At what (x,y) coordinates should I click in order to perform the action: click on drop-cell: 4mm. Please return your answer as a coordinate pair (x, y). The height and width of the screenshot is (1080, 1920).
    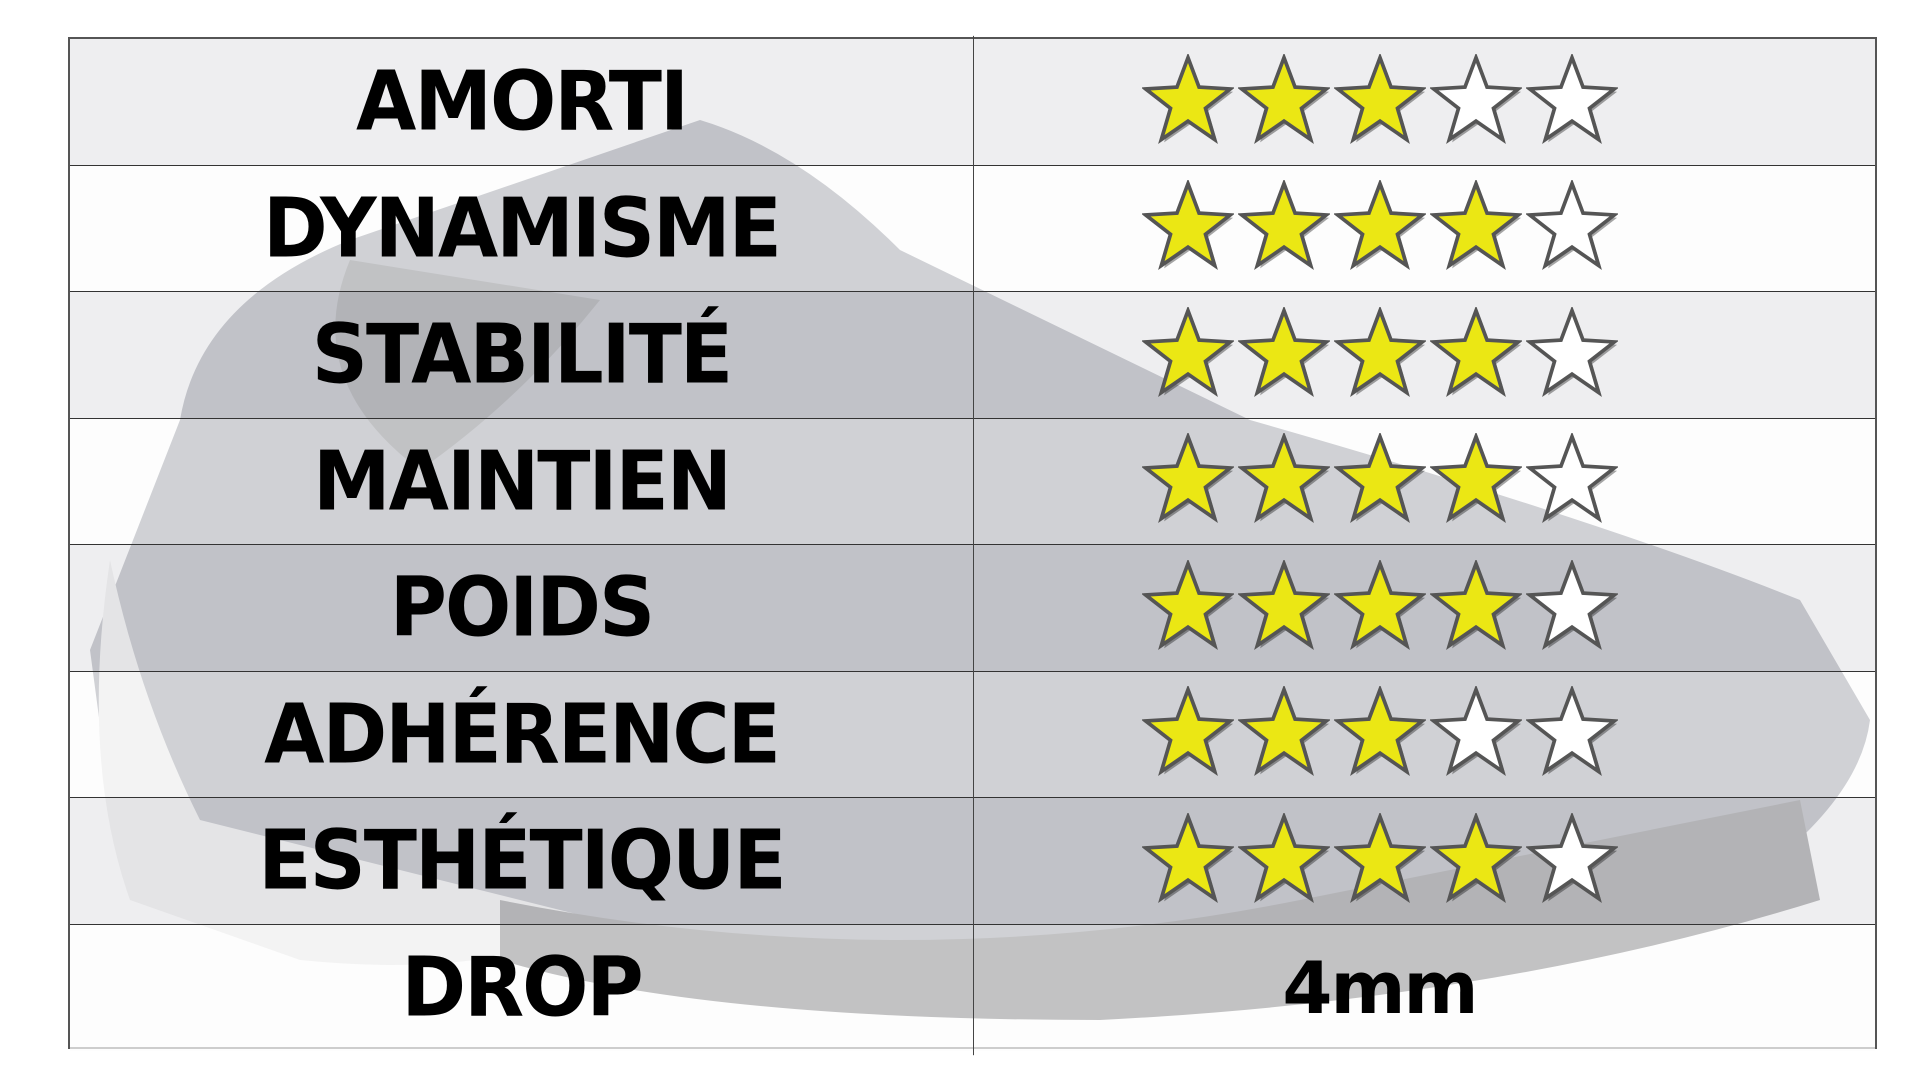
    Looking at the image, I should click on (1424, 988).